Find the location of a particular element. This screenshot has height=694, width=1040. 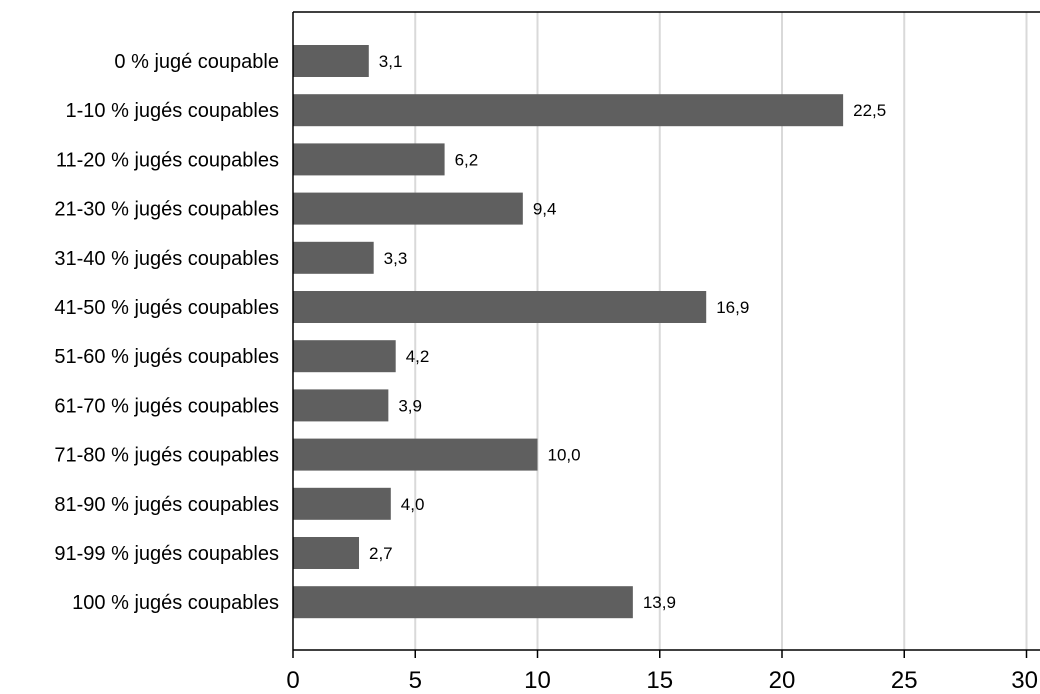

tick-labels: 0 5 10 15 20 25 30 is located at coordinates (662, 680).